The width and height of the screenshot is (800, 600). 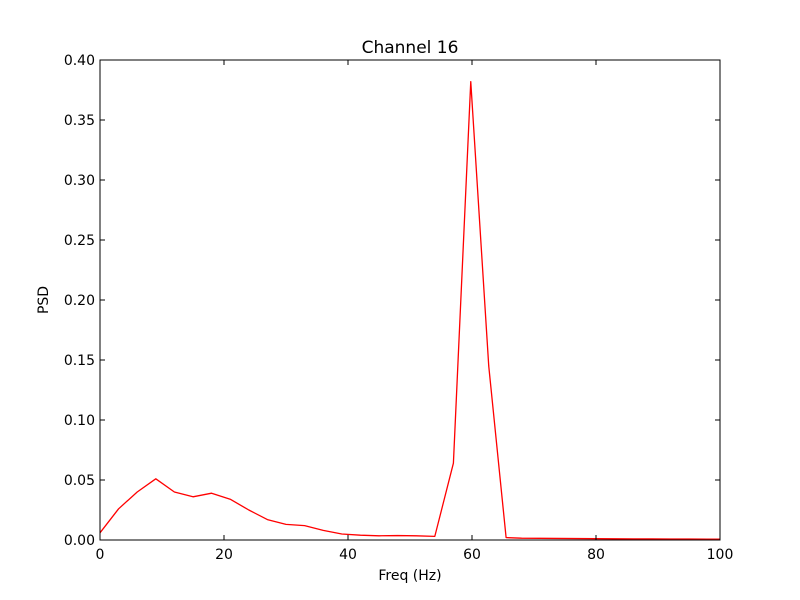 What do you see at coordinates (79, 181) in the screenshot?
I see `y-tick-label: 0.30` at bounding box center [79, 181].